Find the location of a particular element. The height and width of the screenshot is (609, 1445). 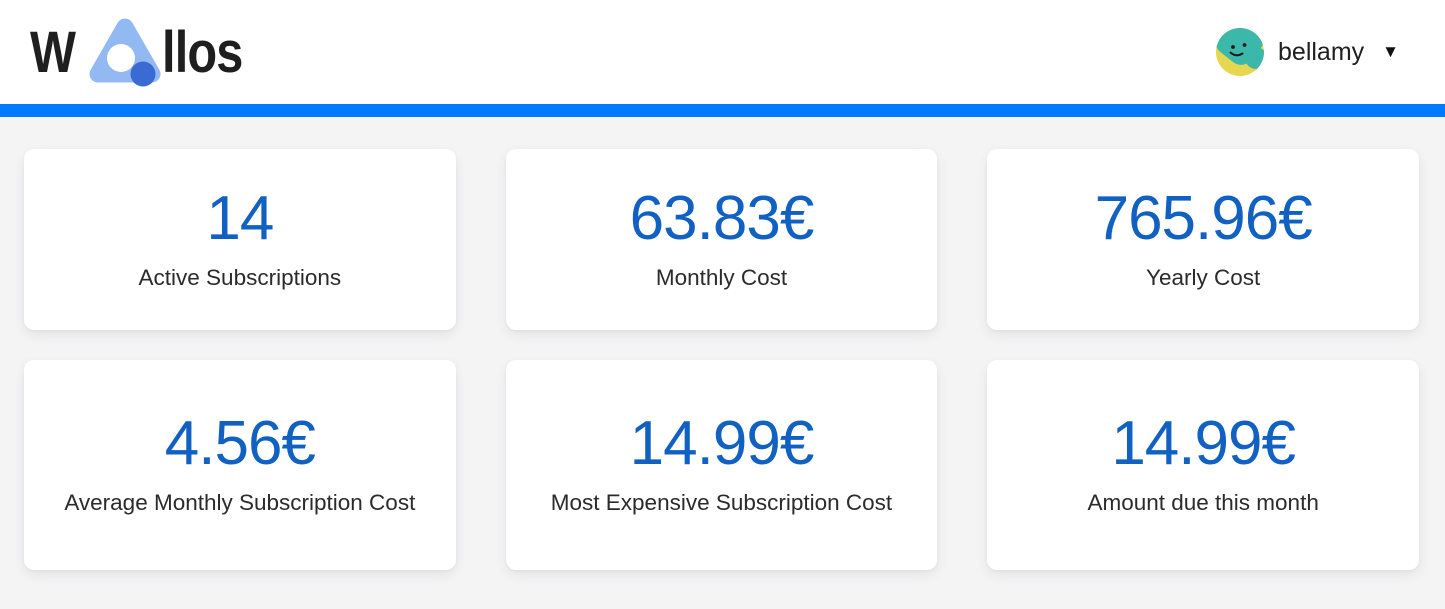

stat-label: Amount due this month is located at coordinates (1203, 503).